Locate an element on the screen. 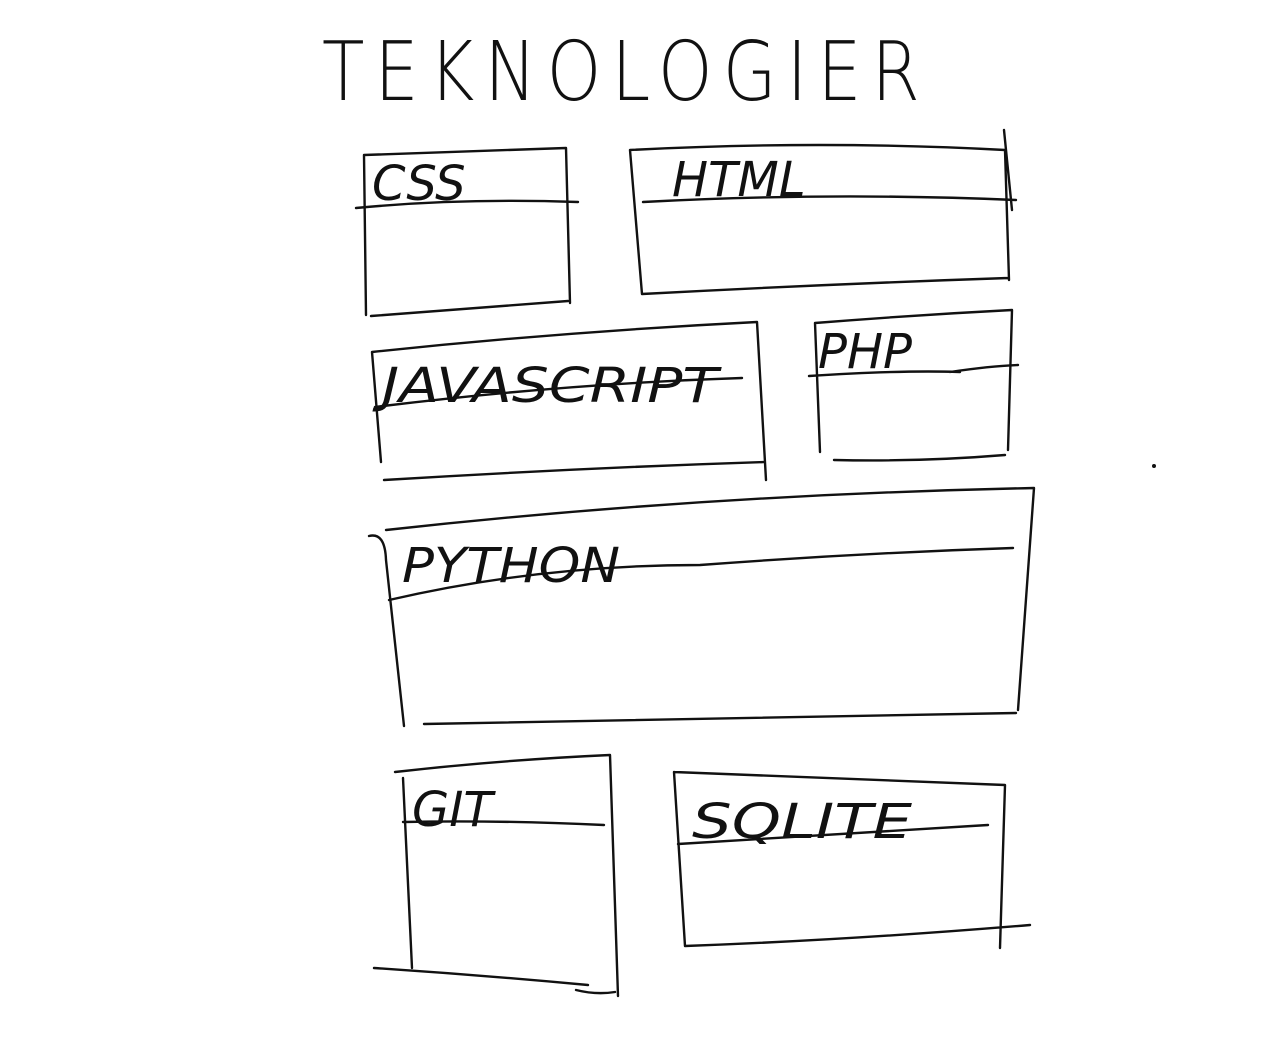 Image resolution: width=1280 pixels, height=1055 pixels. card-git-divider is located at coordinates (503, 823).